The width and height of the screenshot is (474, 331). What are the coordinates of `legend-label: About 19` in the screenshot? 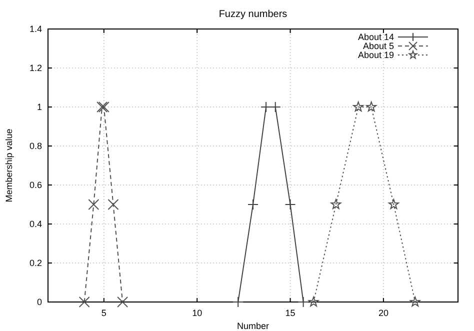 It's located at (376, 55).